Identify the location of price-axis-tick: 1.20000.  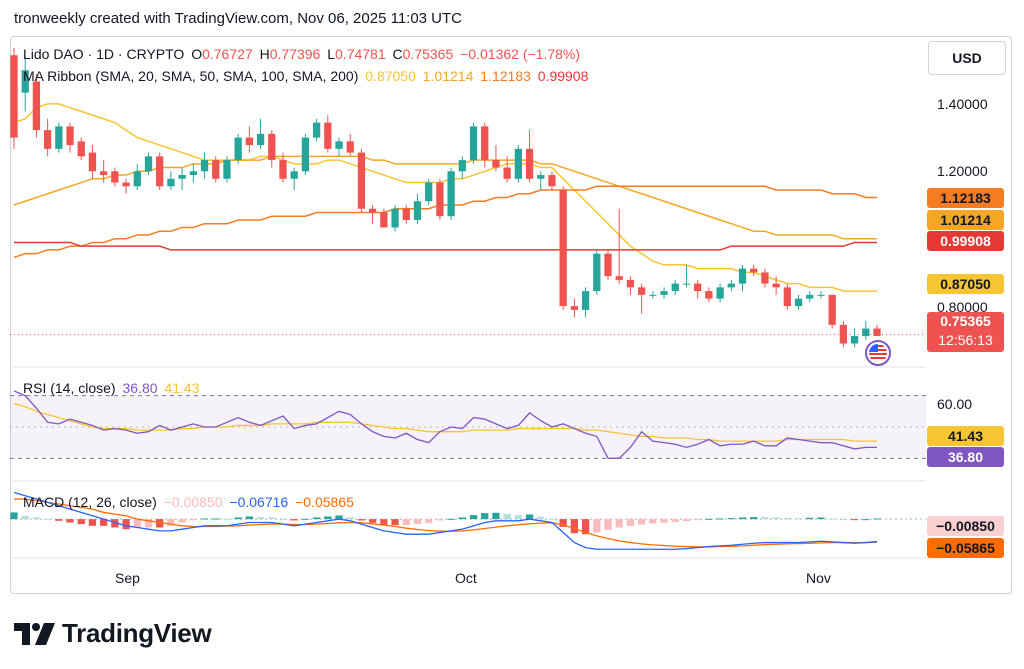
(962, 171).